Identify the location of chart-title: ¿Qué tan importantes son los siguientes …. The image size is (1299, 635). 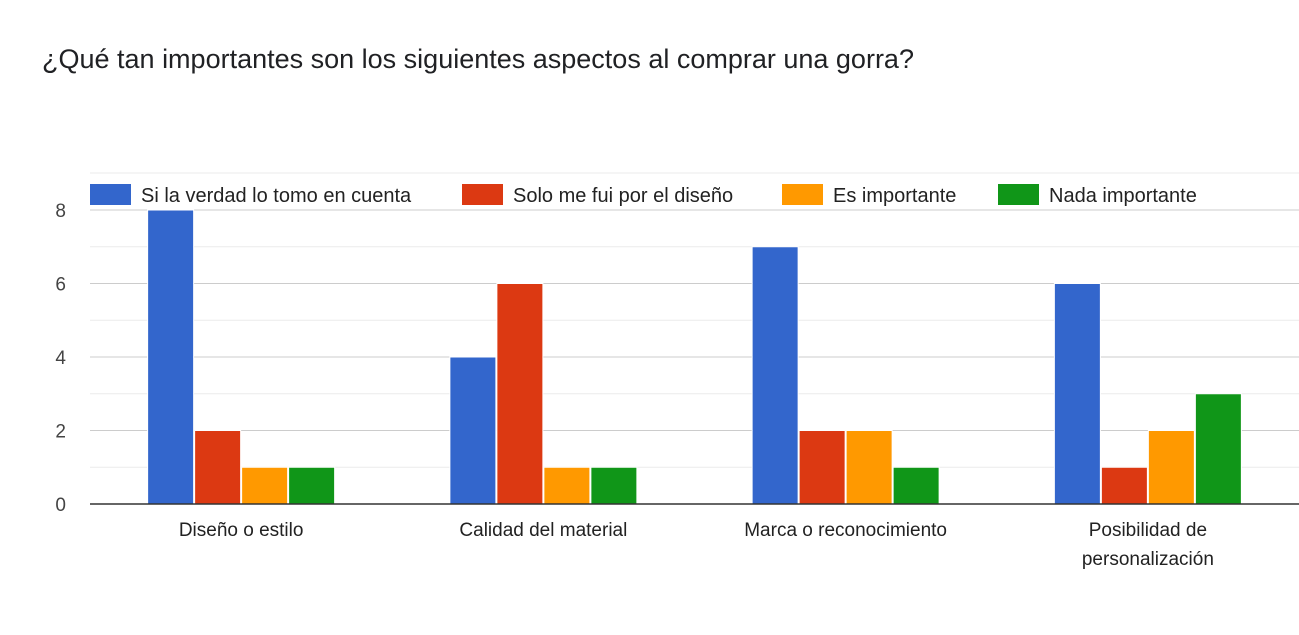
(478, 59).